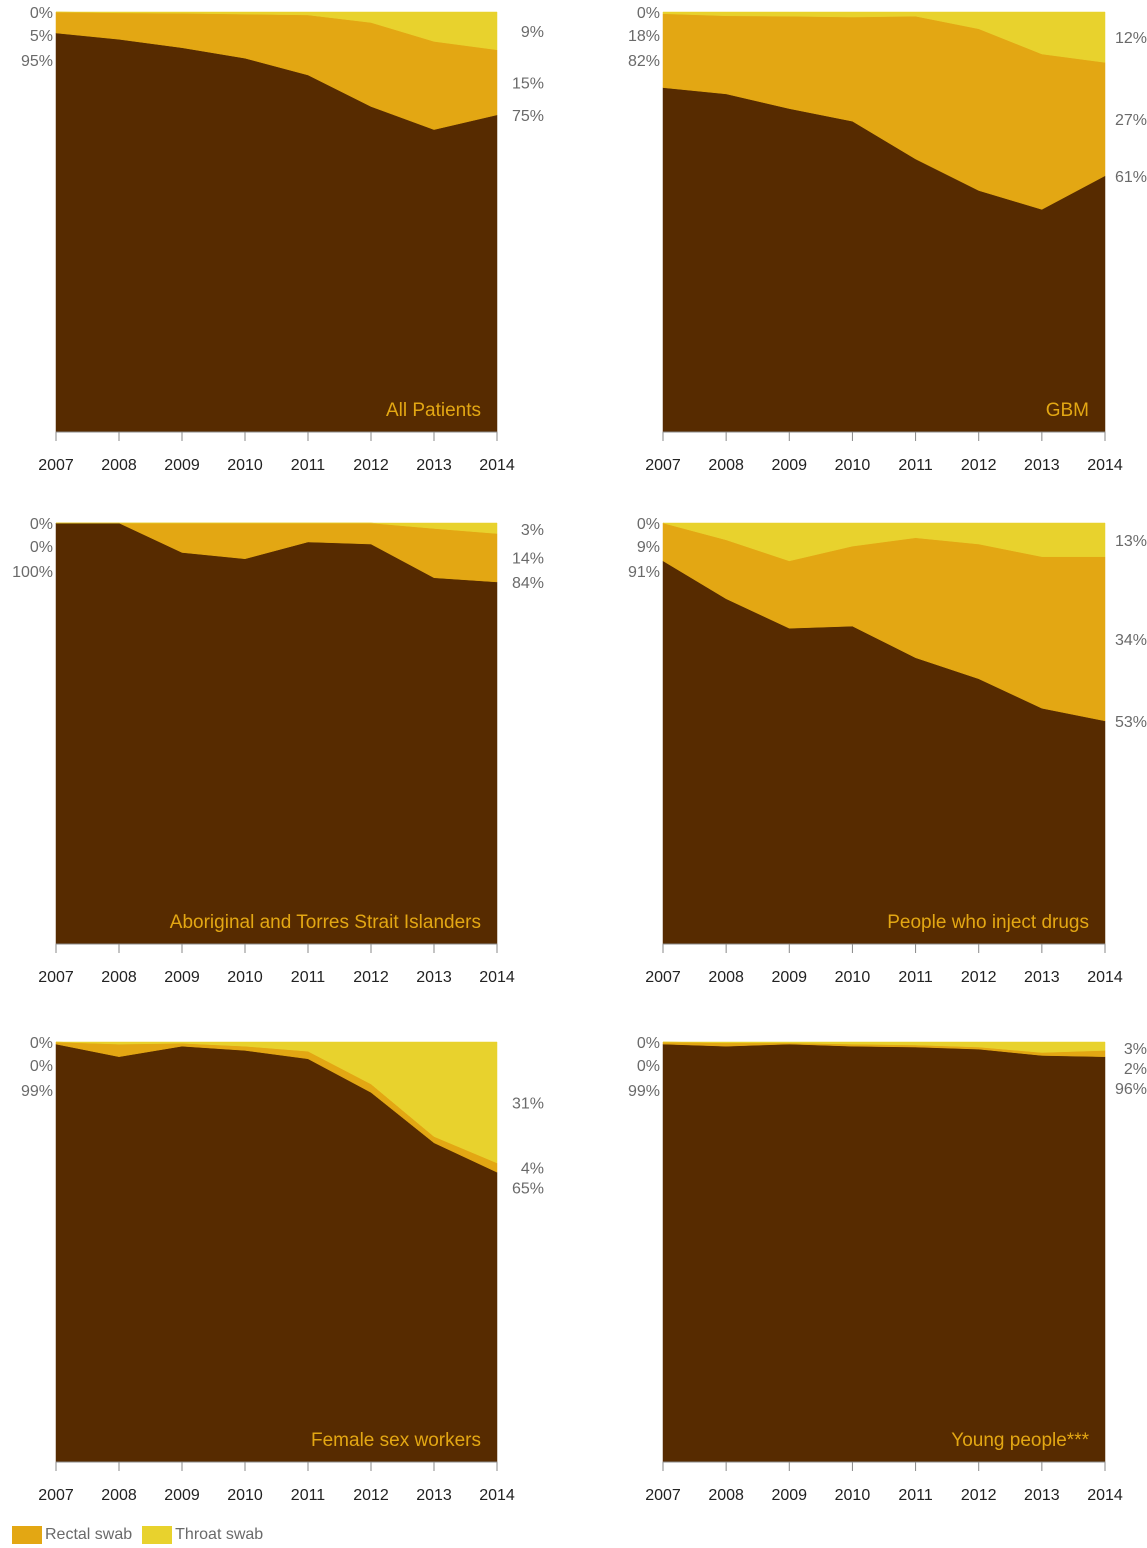 The image size is (1147, 1548). I want to click on end-value-label: 12%, so click(1131, 38).